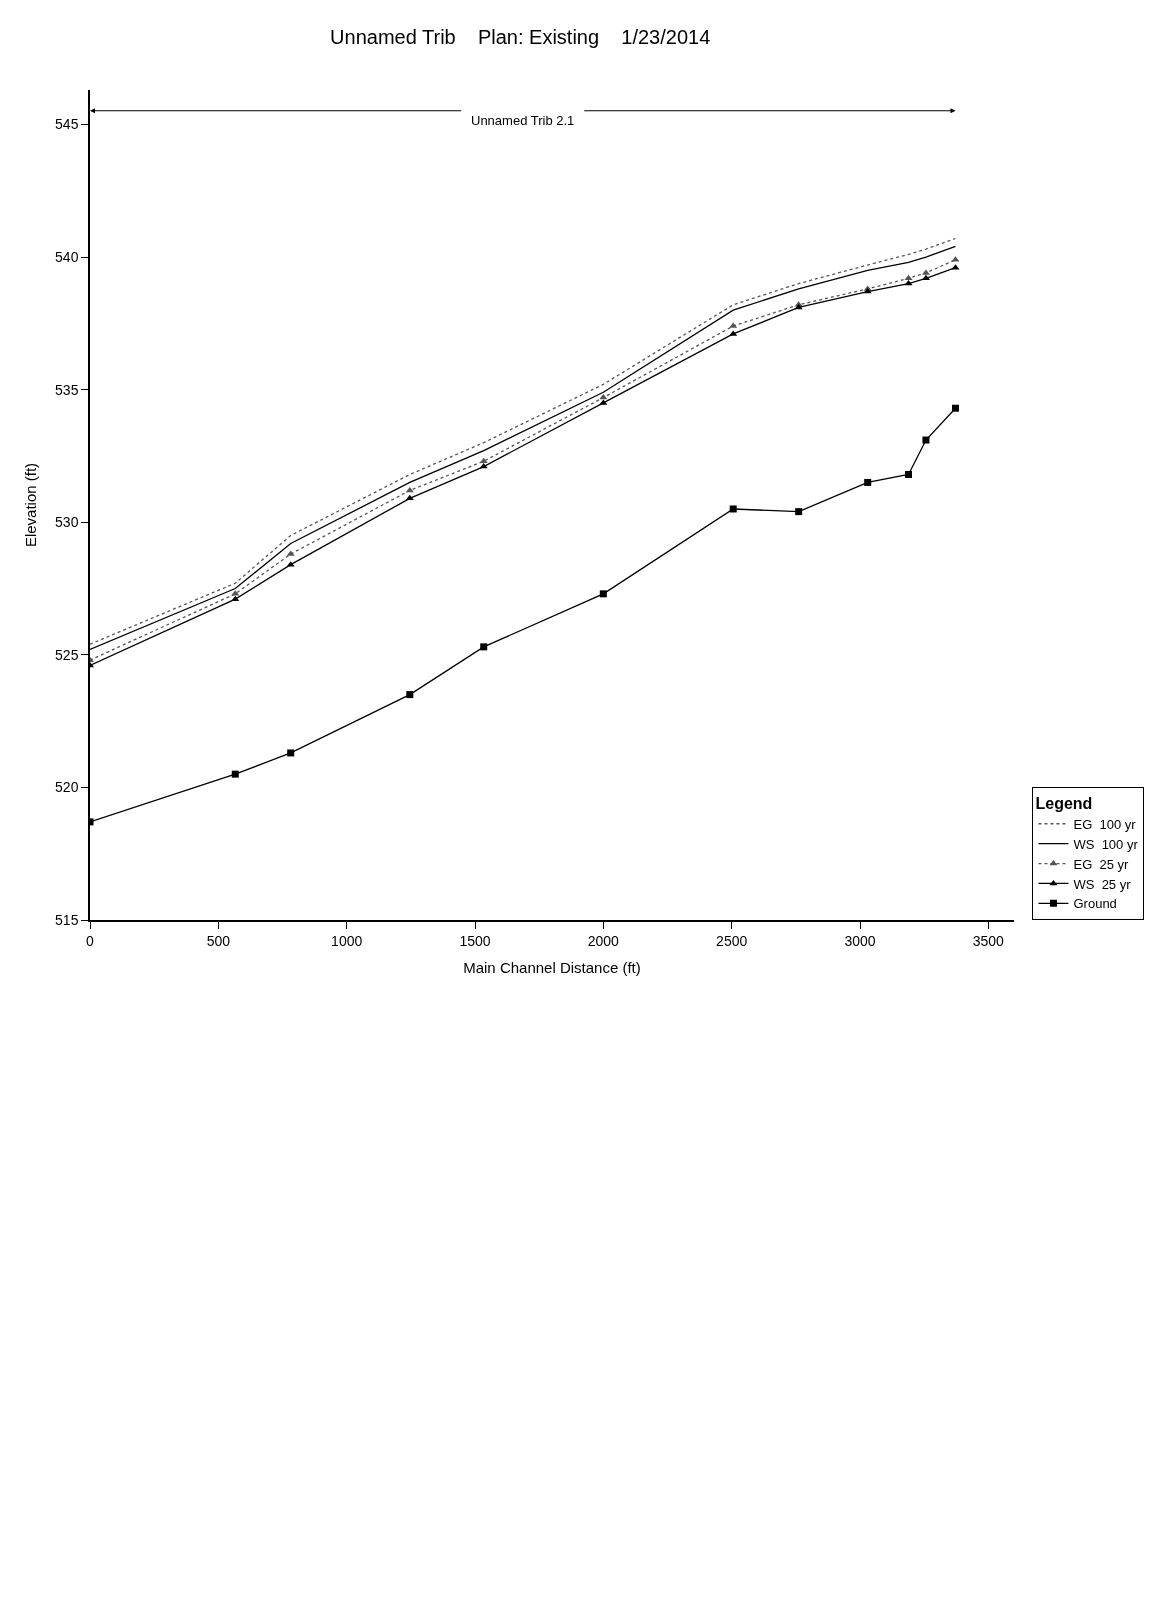 This screenshot has height=1617, width=1156. I want to click on x-tick-label: 1000, so click(347, 940).